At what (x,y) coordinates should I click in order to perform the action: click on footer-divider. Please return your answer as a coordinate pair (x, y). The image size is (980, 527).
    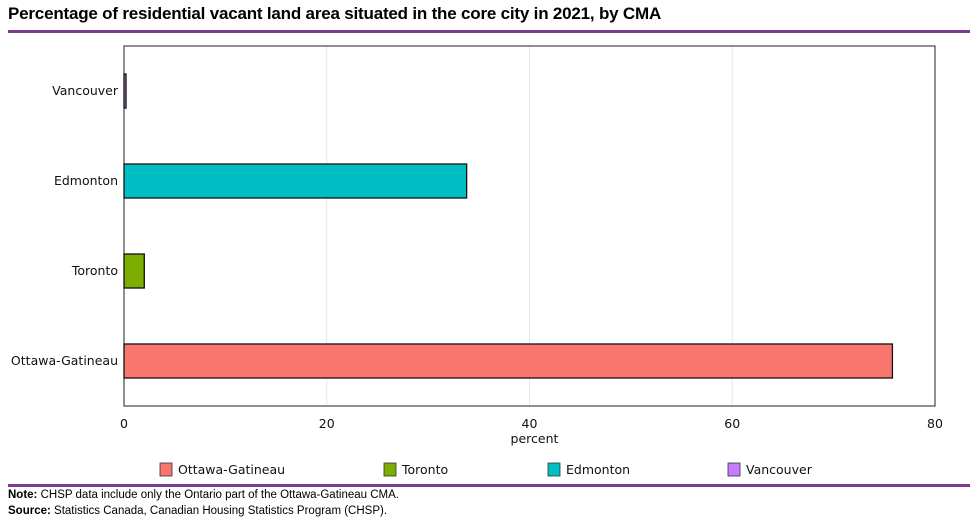
    Looking at the image, I should click on (489, 485).